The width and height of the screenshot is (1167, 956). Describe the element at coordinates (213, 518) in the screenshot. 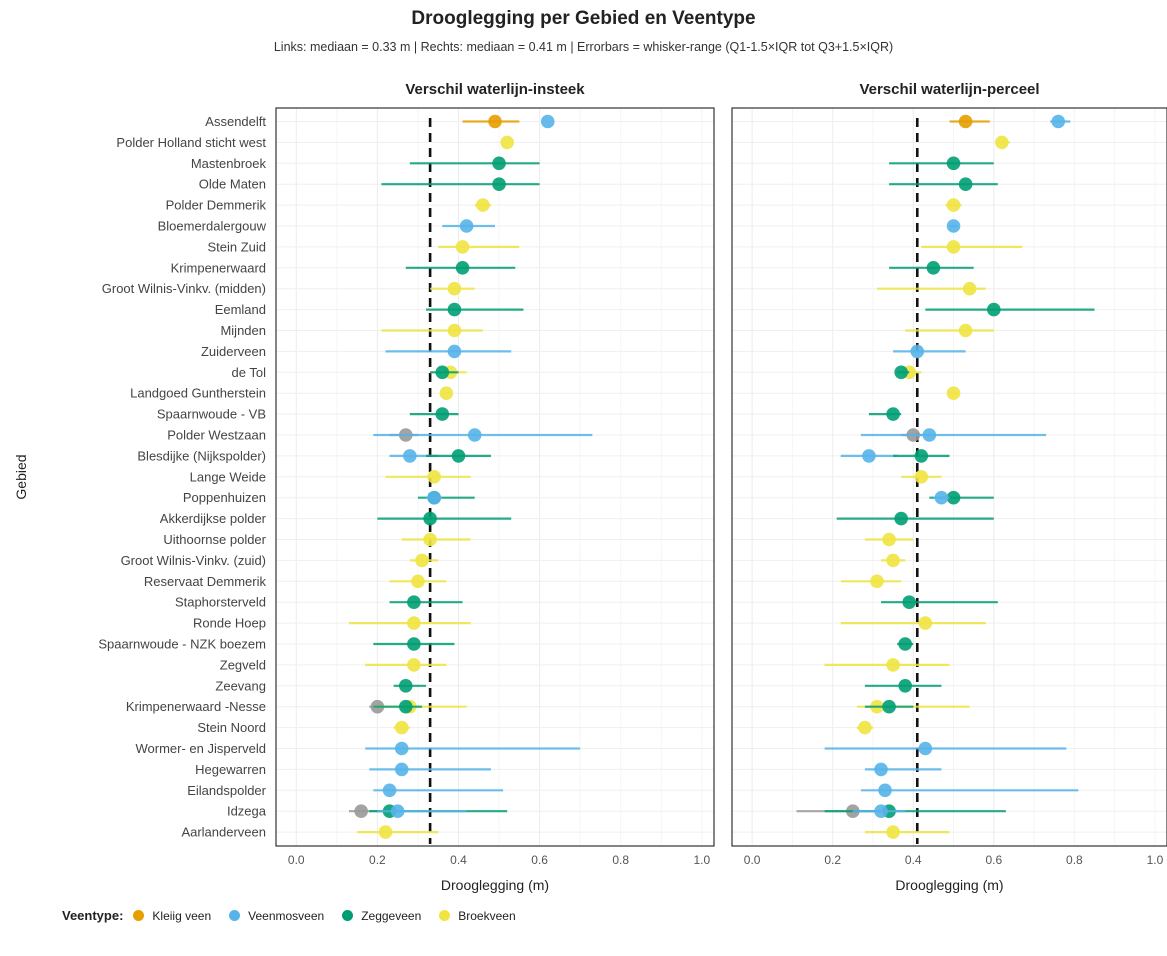

I see `category-label: Akkerdijkse polder` at that location.